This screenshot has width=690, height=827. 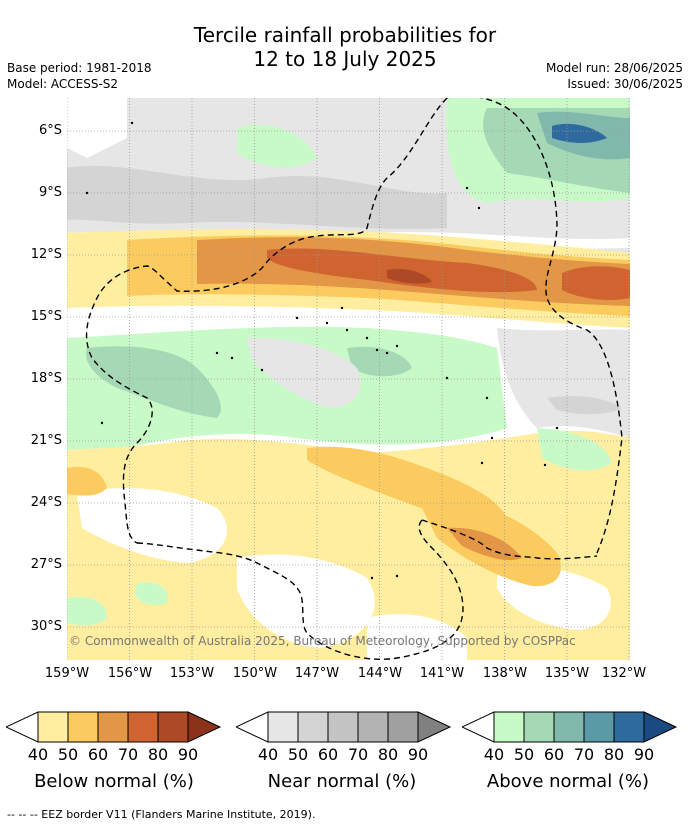 What do you see at coordinates (614, 76) in the screenshot?
I see `run-info: Model run: 28/06/2025 Issued: 30/06/2025` at bounding box center [614, 76].